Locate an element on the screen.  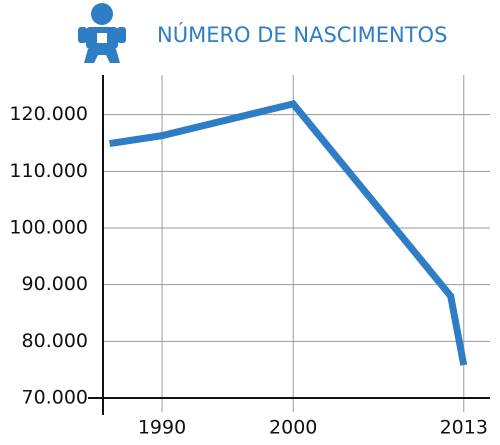
x-tick-label: 2013 is located at coordinates (464, 428).